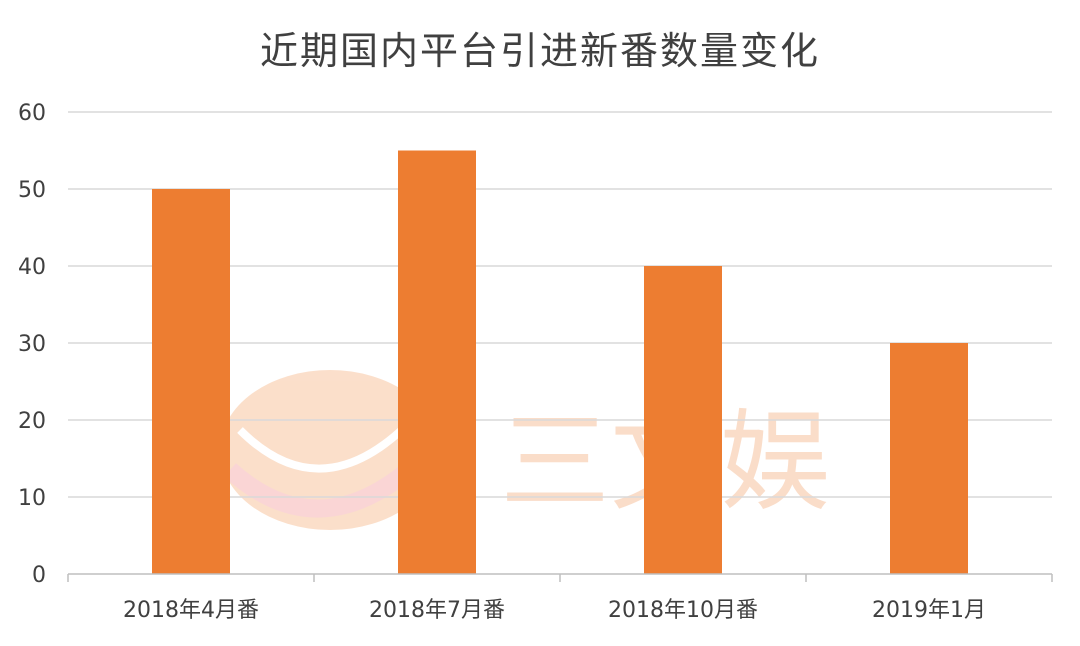 The height and width of the screenshot is (646, 1080). I want to click on x-tick-label: 2018年4月番, so click(191, 610).